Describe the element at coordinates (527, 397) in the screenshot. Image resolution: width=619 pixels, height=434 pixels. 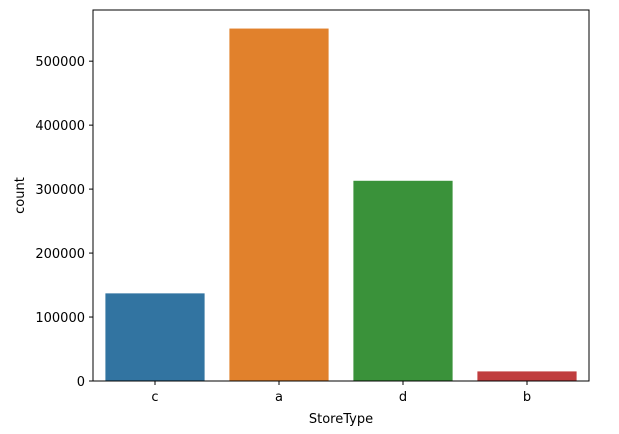
I see `x-tick-label: b` at that location.